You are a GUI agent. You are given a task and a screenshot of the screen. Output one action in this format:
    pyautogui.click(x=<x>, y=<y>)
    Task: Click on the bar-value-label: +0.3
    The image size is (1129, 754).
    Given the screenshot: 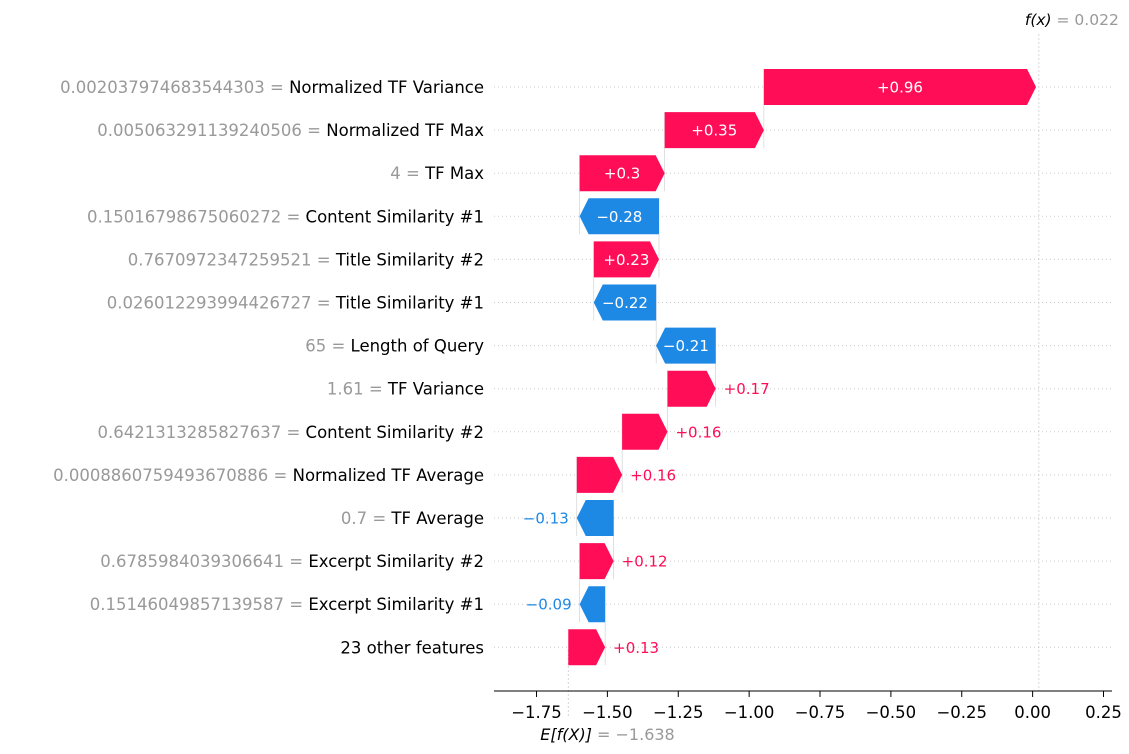 What is the action you would take?
    pyautogui.click(x=622, y=174)
    